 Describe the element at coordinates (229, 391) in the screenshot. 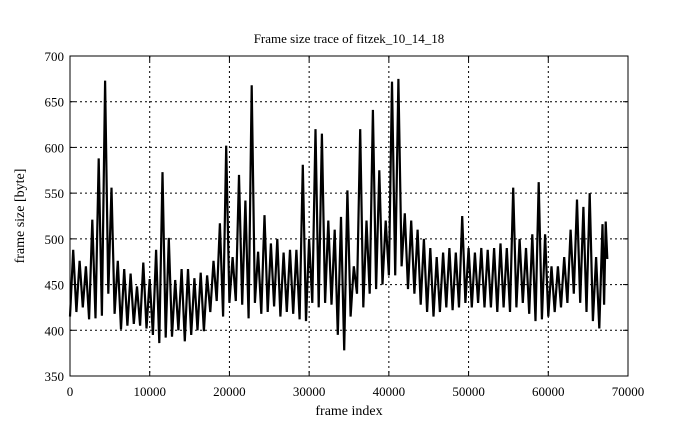

I see `x-tick-label: 20000` at that location.